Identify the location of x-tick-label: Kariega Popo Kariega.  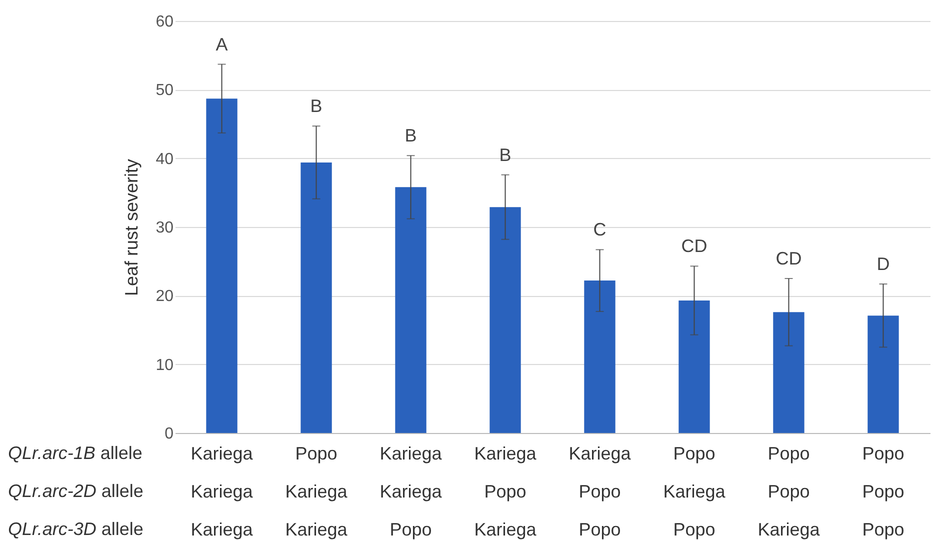
(506, 492).